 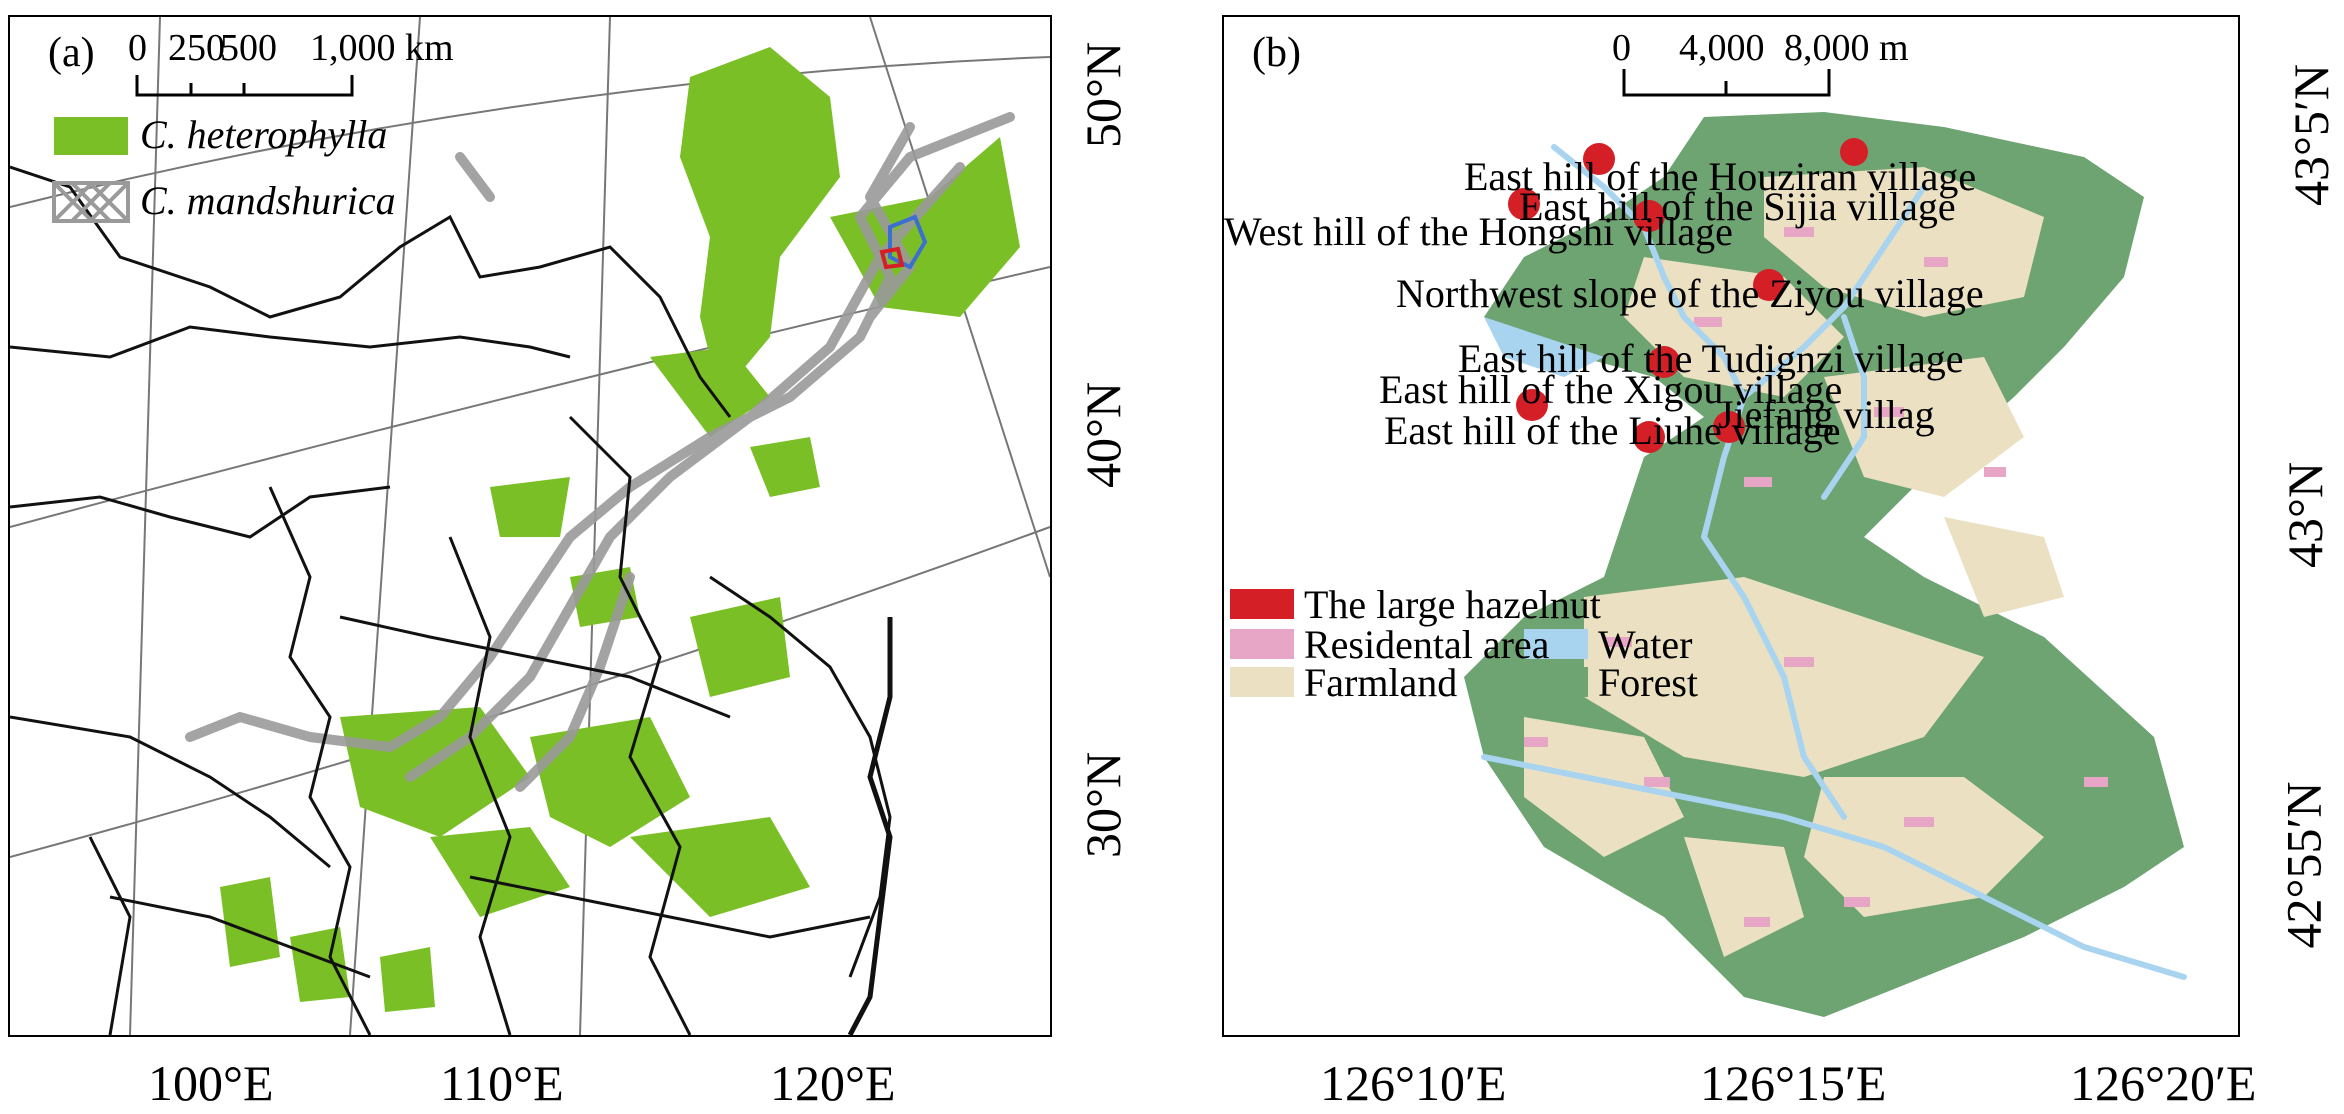 I want to click on site-label: Northwest slope of the Ziyou village, so click(x=1690, y=293).